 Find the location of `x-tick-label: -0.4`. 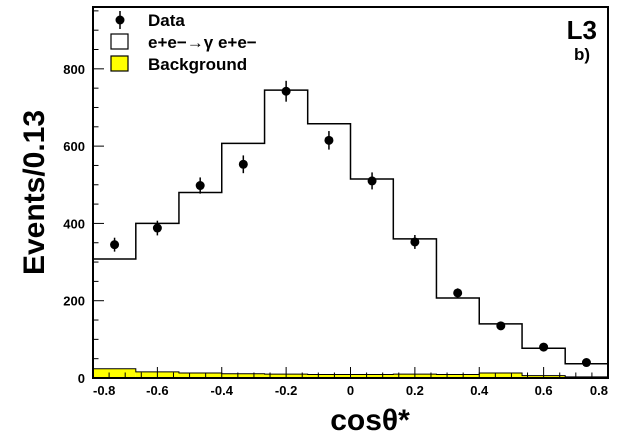

x-tick-label: -0.4 is located at coordinates (222, 390).